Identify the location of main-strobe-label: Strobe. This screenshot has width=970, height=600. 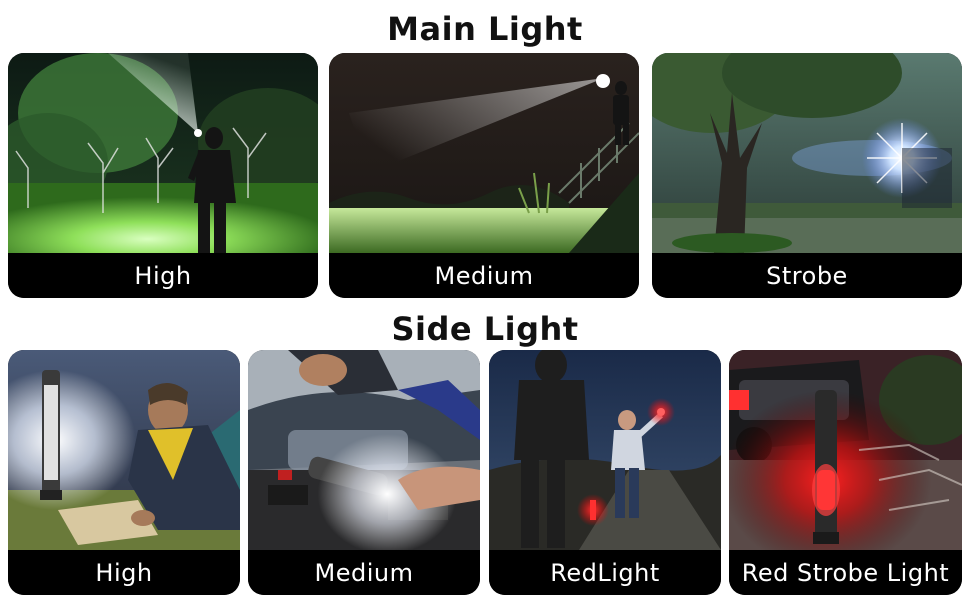
(807, 275).